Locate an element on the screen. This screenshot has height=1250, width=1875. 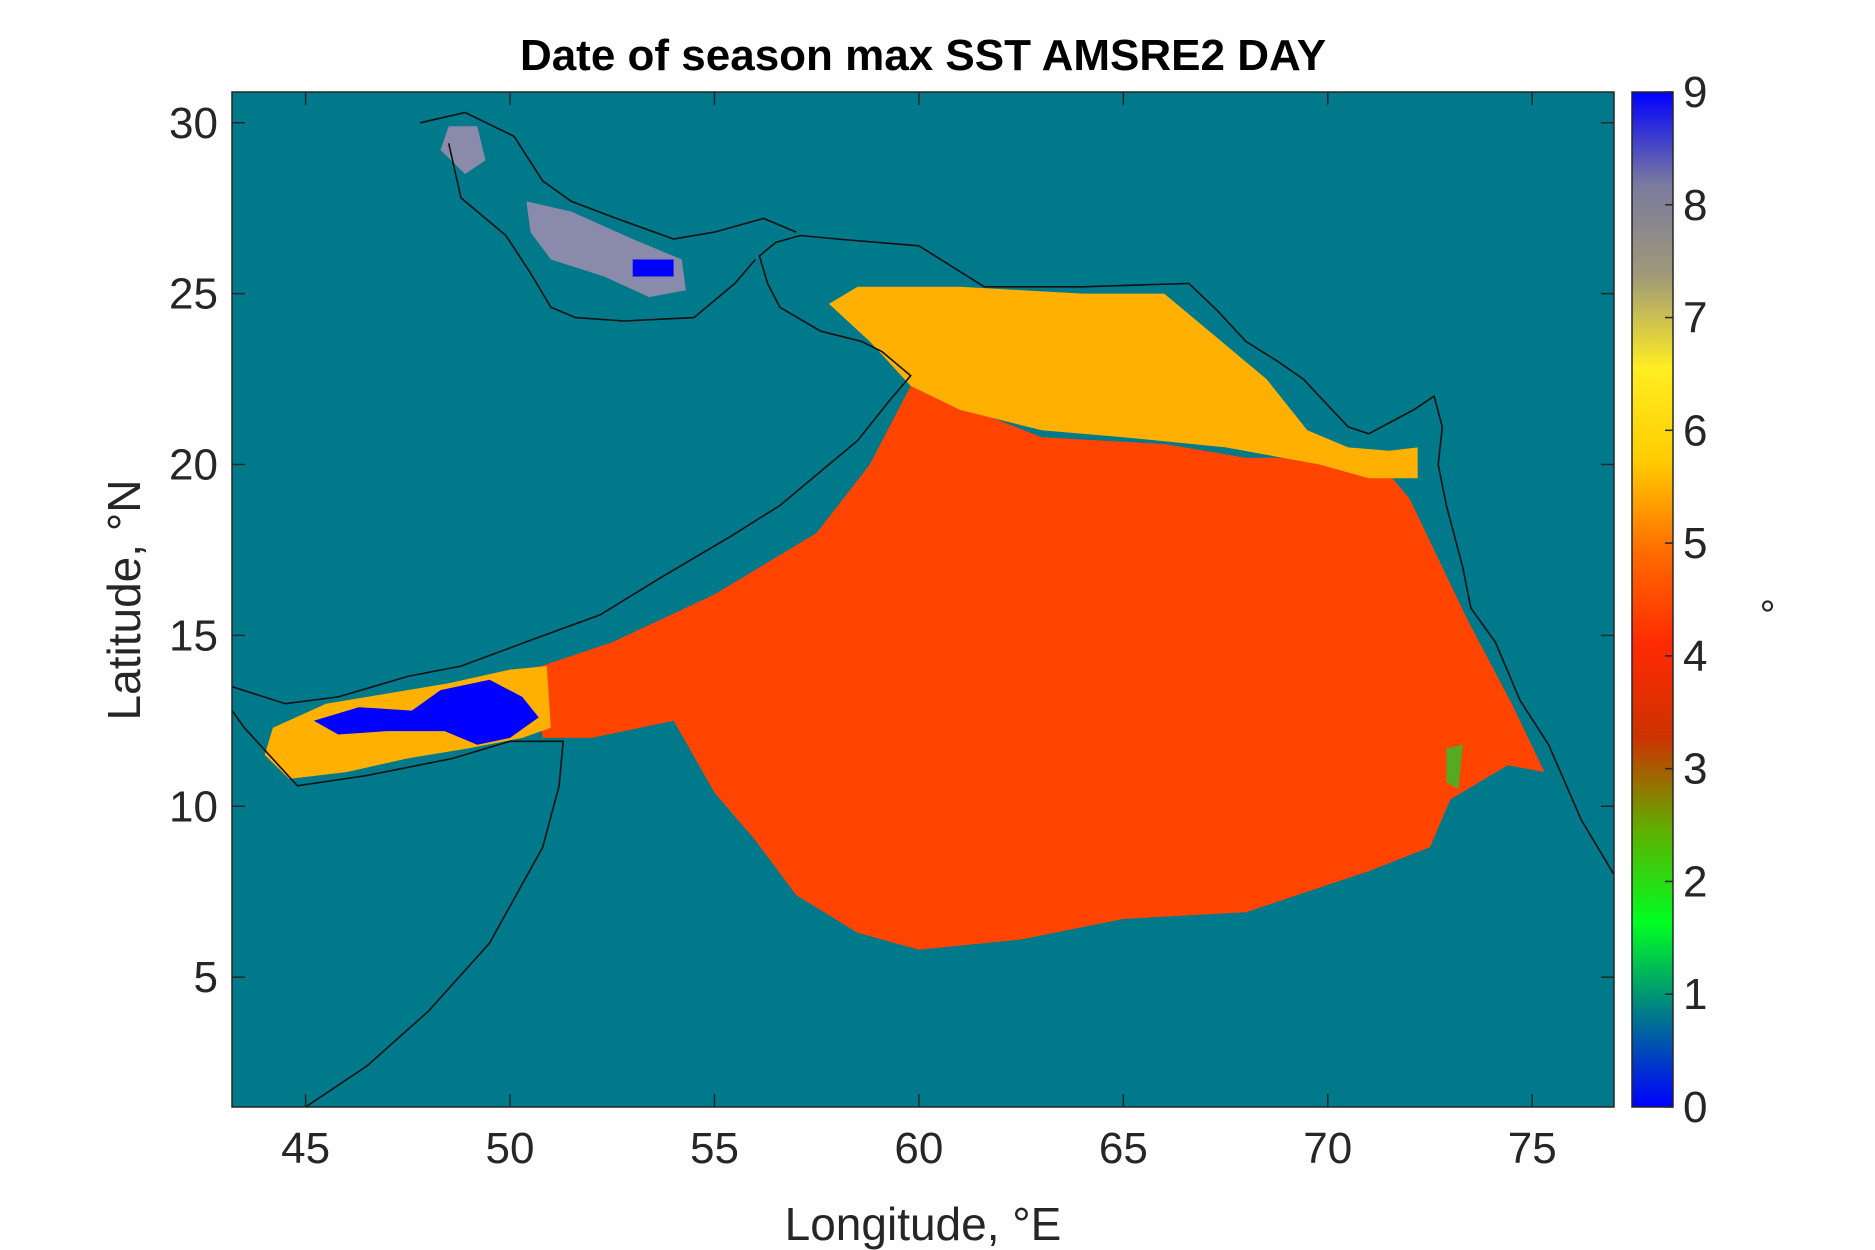
y-tick-label-20: 20 is located at coordinates (193, 465).